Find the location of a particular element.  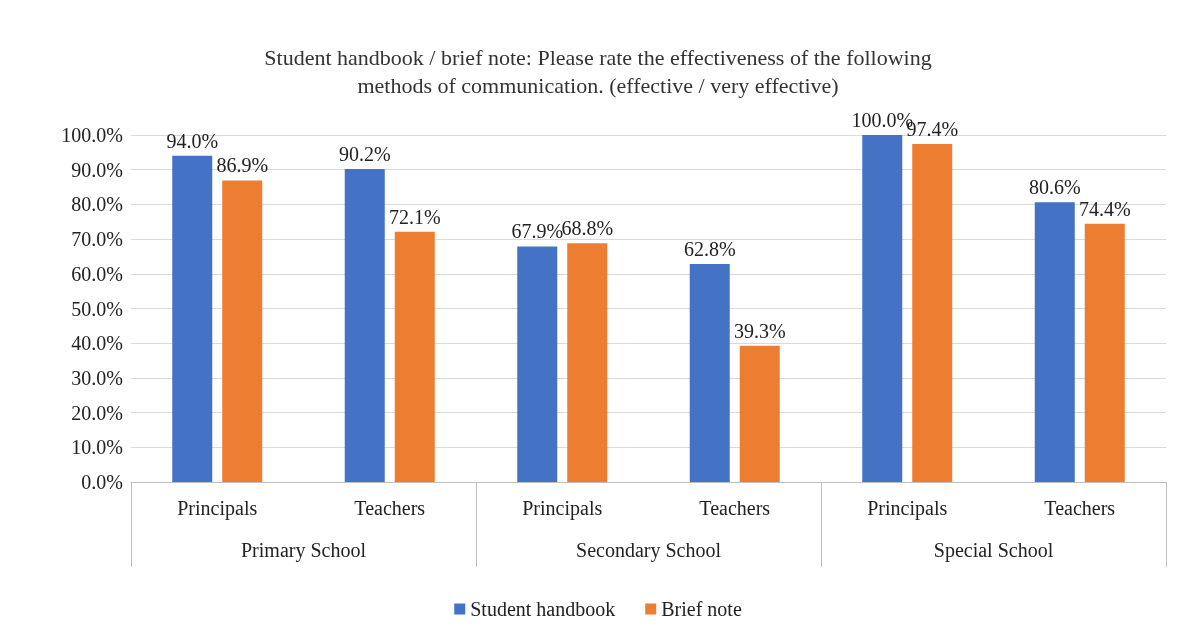

y-tick-label: 60.0% is located at coordinates (97, 273).